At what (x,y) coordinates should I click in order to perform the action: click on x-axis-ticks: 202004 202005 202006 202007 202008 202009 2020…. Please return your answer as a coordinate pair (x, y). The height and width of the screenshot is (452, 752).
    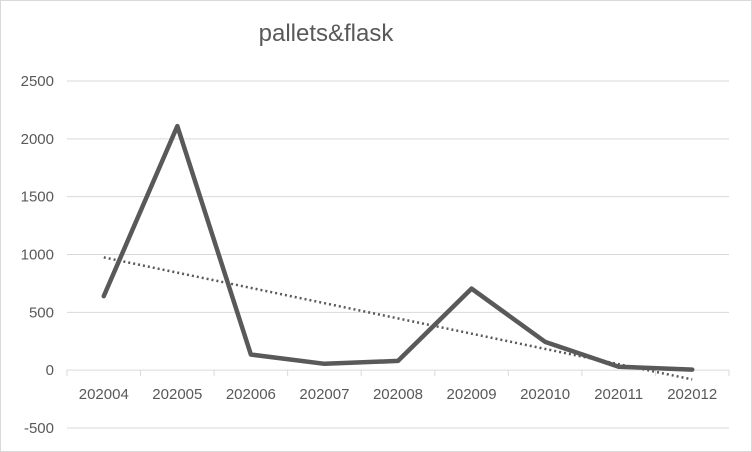
    Looking at the image, I should click on (398, 394).